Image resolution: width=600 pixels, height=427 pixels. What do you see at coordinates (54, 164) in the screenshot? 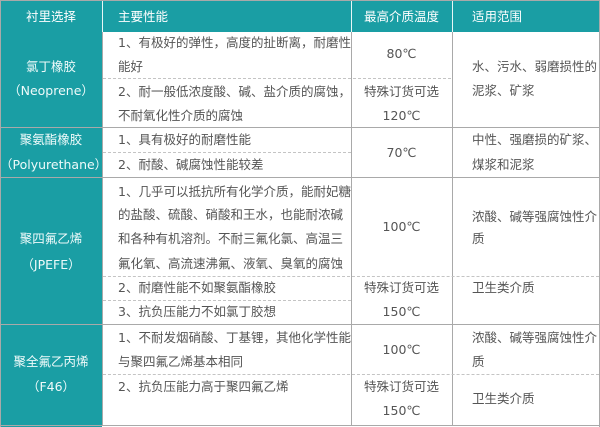
I see `lining-name-en: （Polyurethane）` at bounding box center [54, 164].